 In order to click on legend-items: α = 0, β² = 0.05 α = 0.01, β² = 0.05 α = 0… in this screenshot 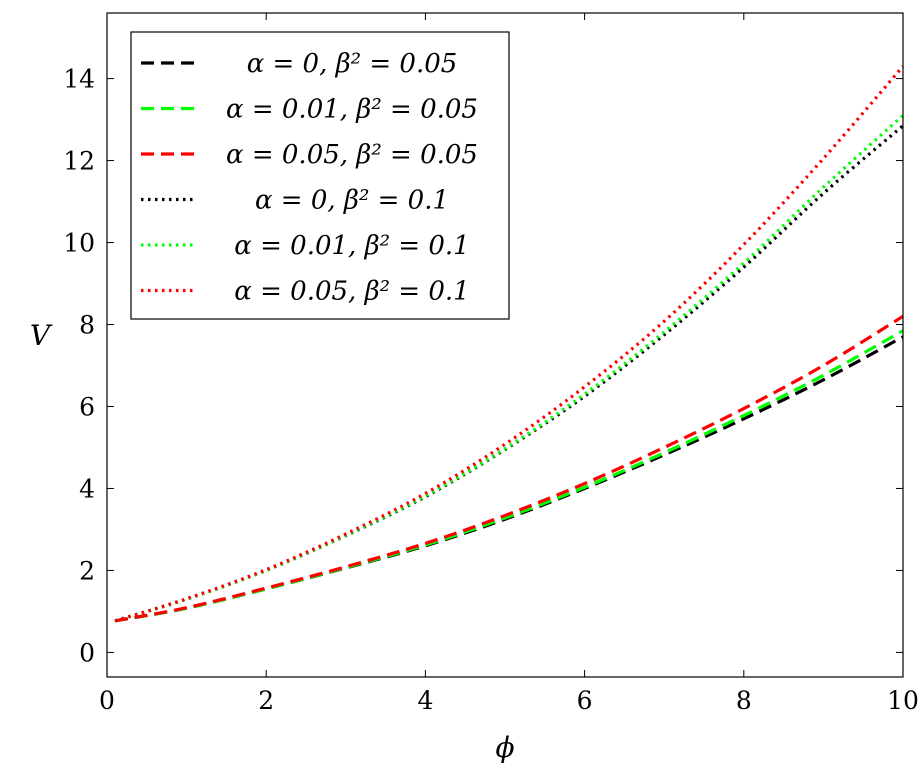, I will do `click(309, 178)`.